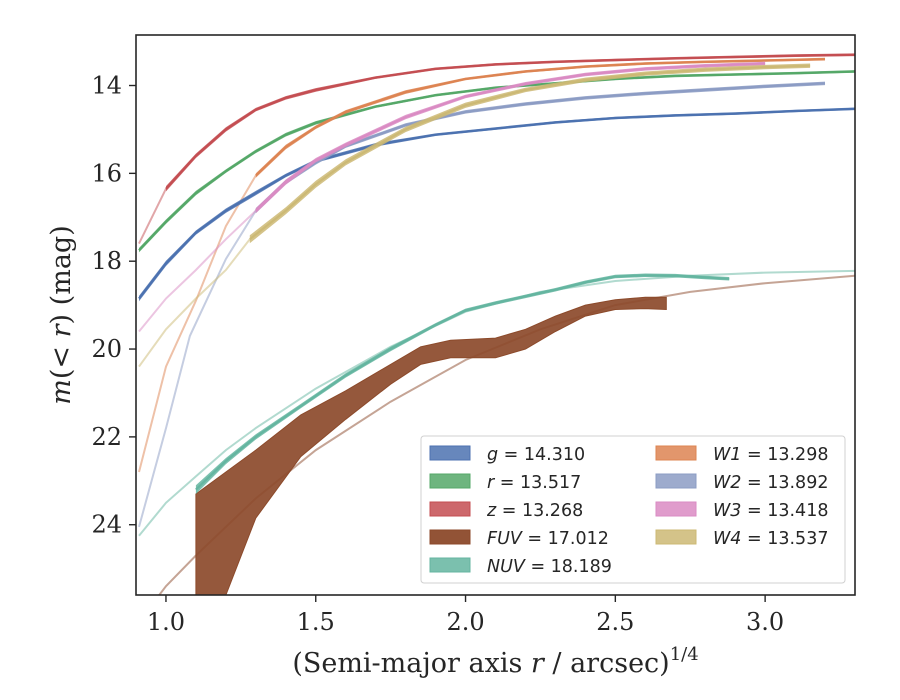 The height and width of the screenshot is (700, 900). Describe the element at coordinates (465, 622) in the screenshot. I see `x-tick-label: 2.0` at that location.